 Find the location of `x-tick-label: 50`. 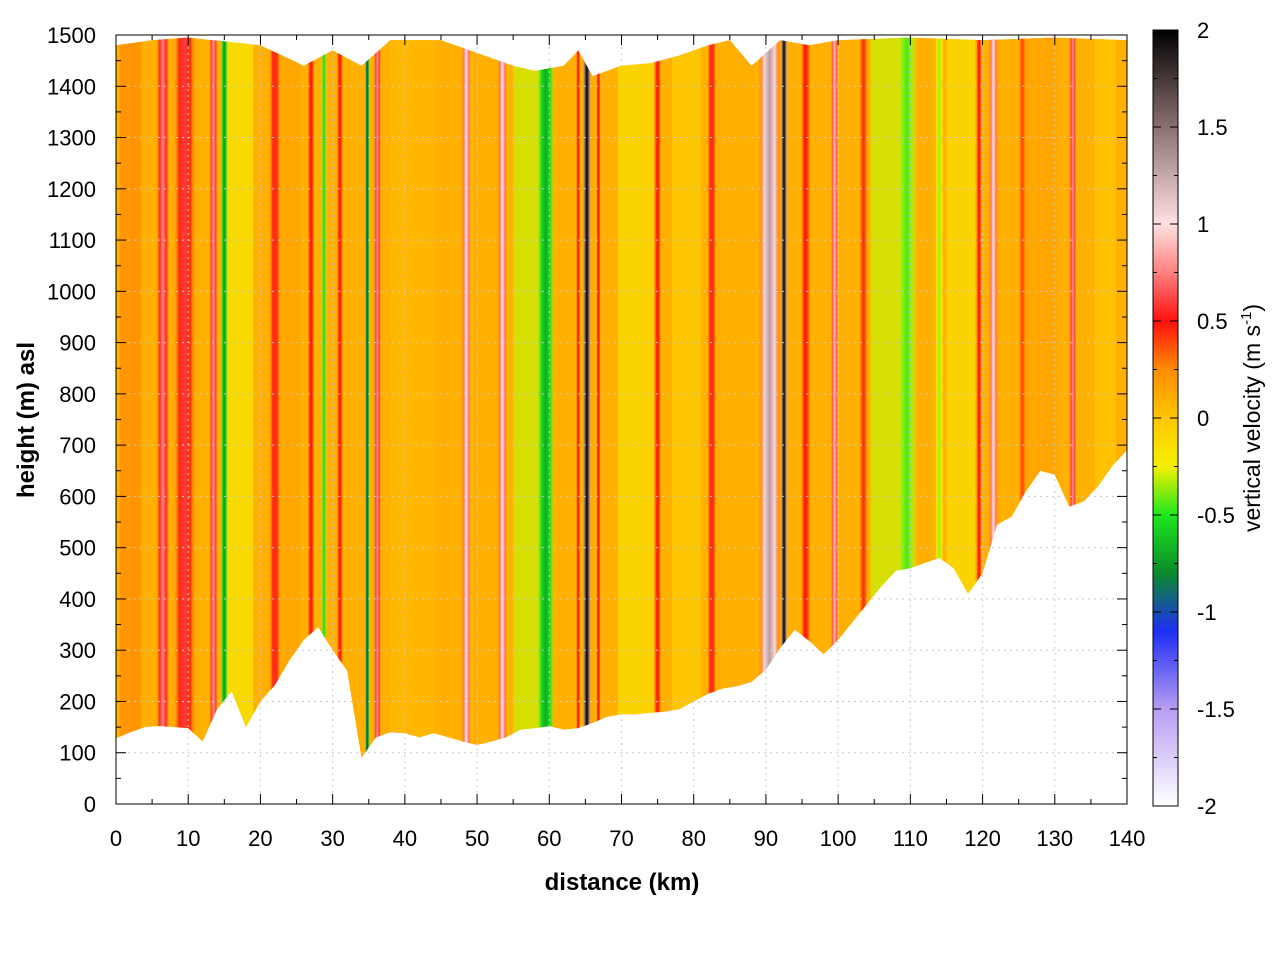

x-tick-label: 50 is located at coordinates (477, 838).